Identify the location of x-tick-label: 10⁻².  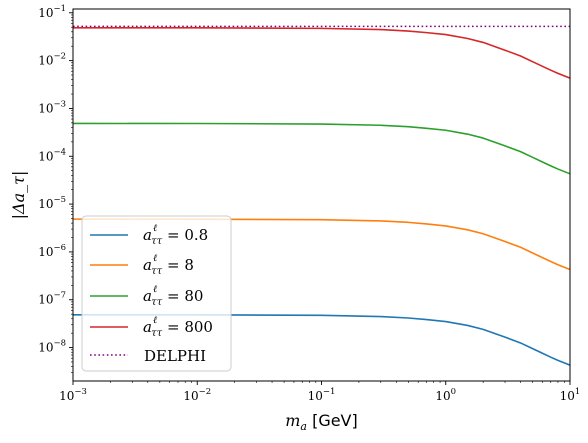
(197, 395).